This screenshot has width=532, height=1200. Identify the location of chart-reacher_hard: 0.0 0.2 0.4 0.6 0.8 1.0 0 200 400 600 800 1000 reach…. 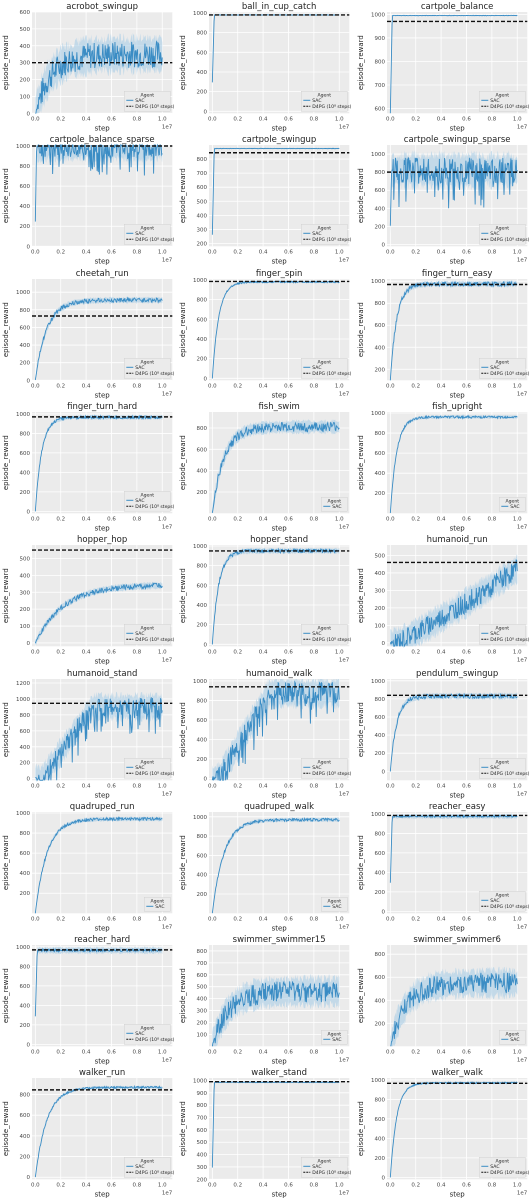
(88, 1000).